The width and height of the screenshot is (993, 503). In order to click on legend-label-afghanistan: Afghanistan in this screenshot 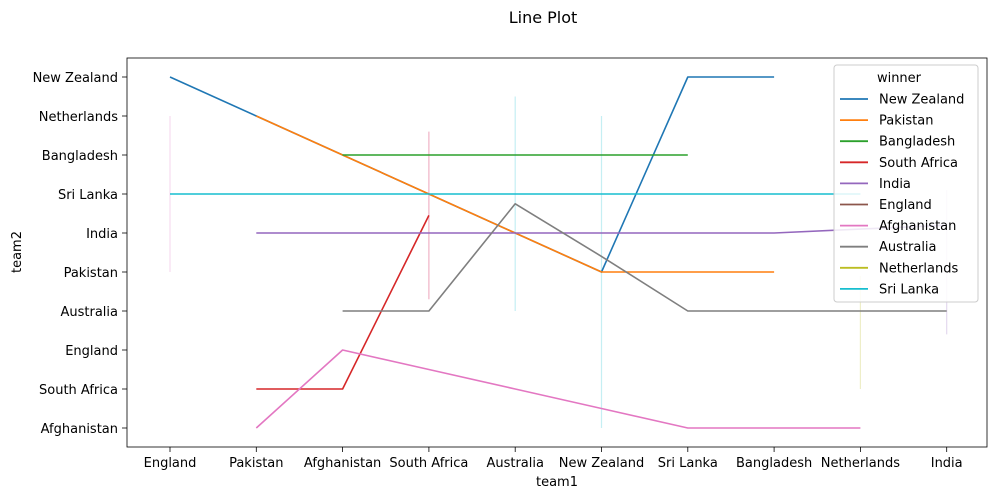, I will do `click(917, 226)`.